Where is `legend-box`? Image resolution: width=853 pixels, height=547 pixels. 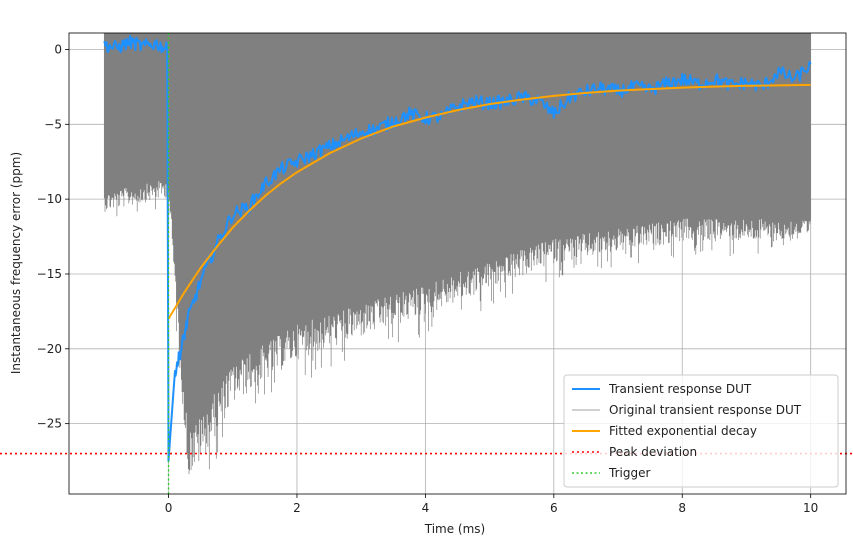 legend-box is located at coordinates (701, 431).